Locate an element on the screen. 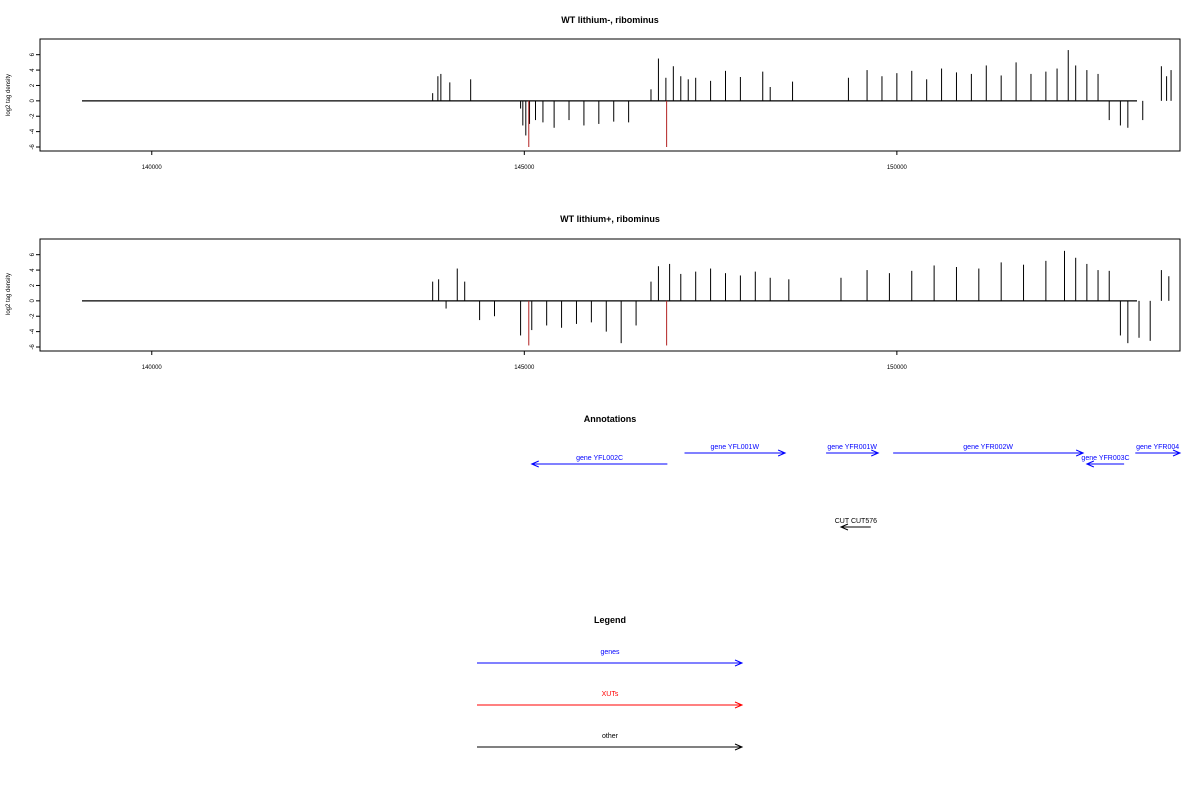 The image size is (1200, 800). annotation-feature: gene YFL002C is located at coordinates (599, 461).